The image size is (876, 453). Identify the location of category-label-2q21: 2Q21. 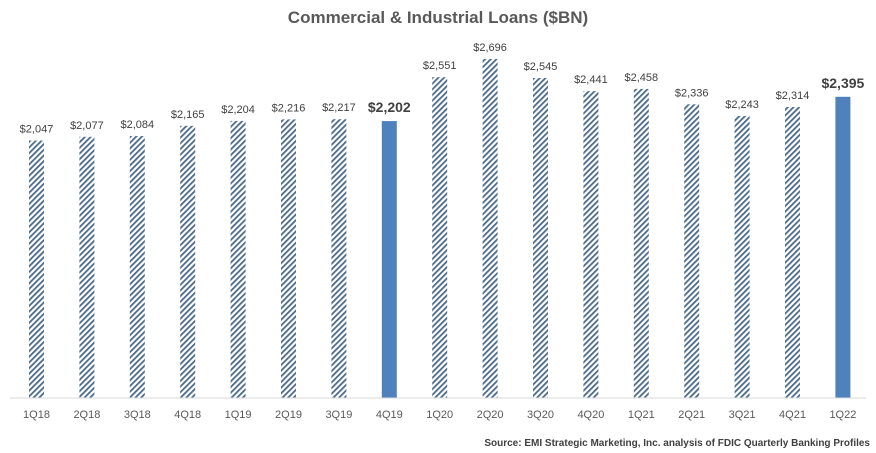
(691, 415).